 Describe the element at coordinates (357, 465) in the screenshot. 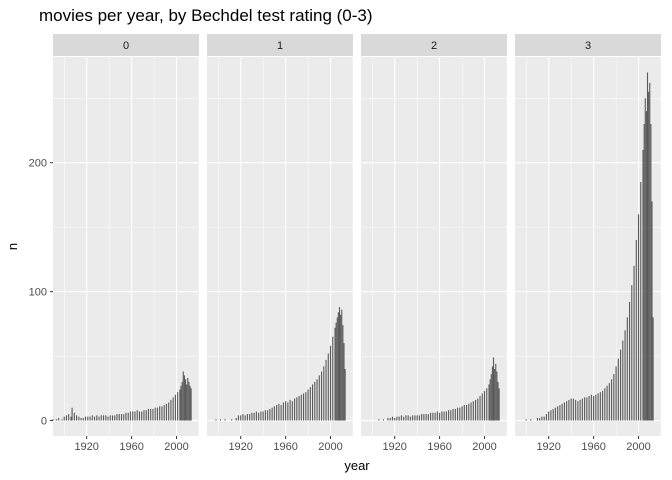

I see `x-axis-title: year` at that location.